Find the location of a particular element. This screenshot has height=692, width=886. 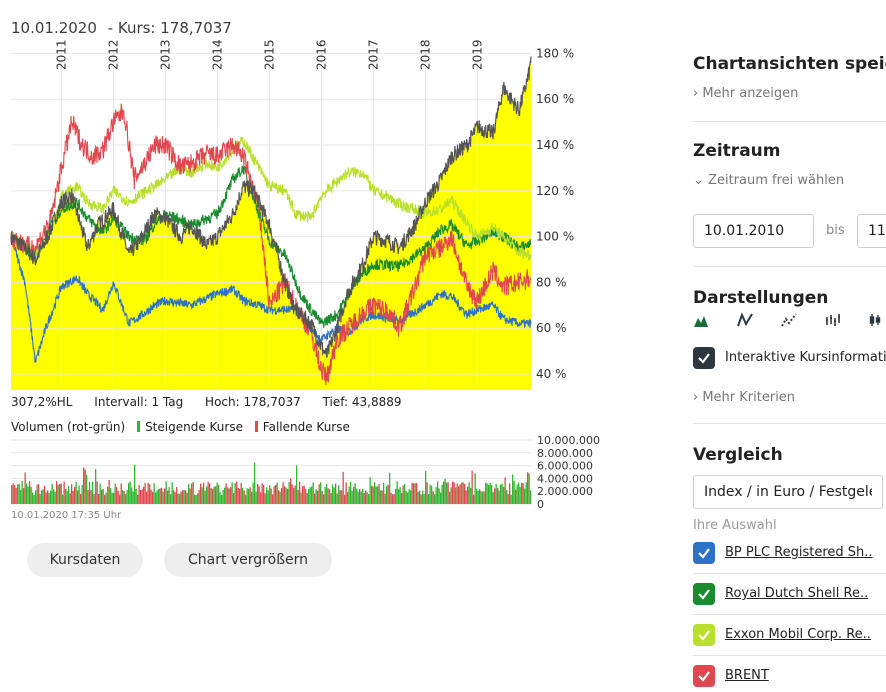

kursdaten-button: Kursdaten is located at coordinates (85, 560).